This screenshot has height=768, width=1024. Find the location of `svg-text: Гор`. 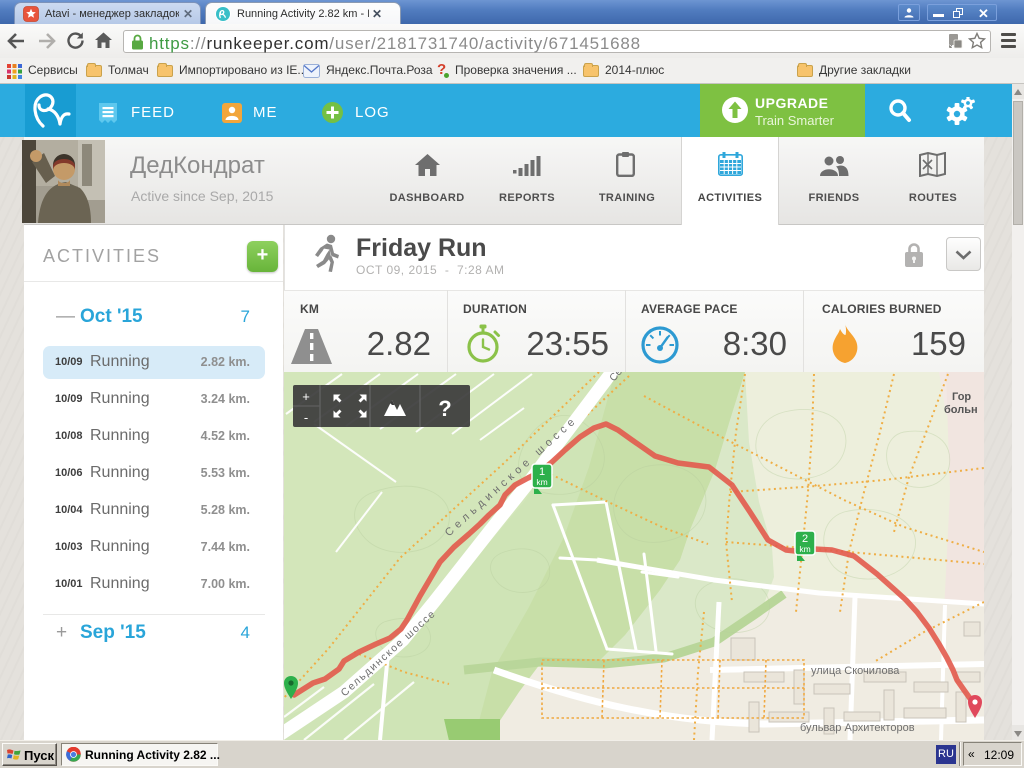

svg-text: Гор is located at coordinates (961, 397).